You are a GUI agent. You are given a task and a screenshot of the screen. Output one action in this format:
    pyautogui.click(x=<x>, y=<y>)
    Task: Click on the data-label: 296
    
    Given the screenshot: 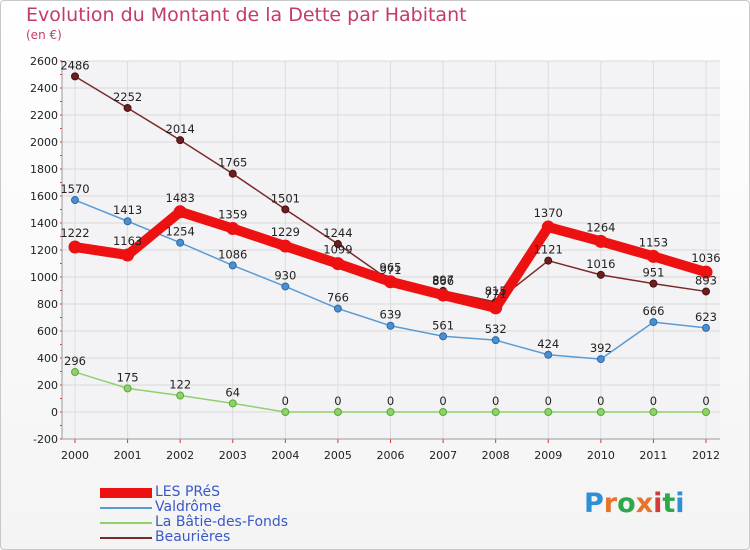 What is the action you would take?
    pyautogui.click(x=75, y=361)
    